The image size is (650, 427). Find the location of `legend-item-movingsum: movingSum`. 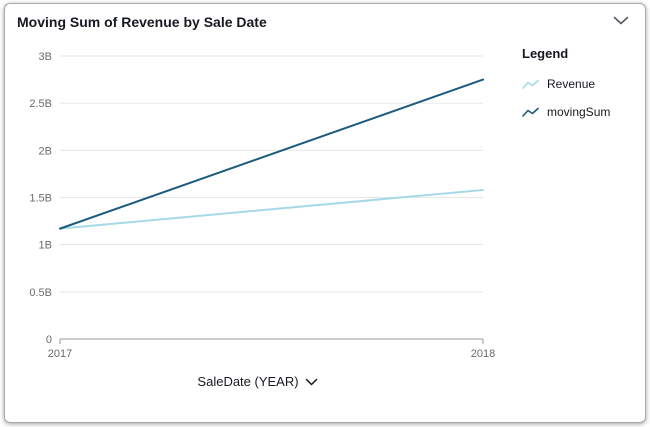

legend-item-movingsum: movingSum is located at coordinates (566, 112).